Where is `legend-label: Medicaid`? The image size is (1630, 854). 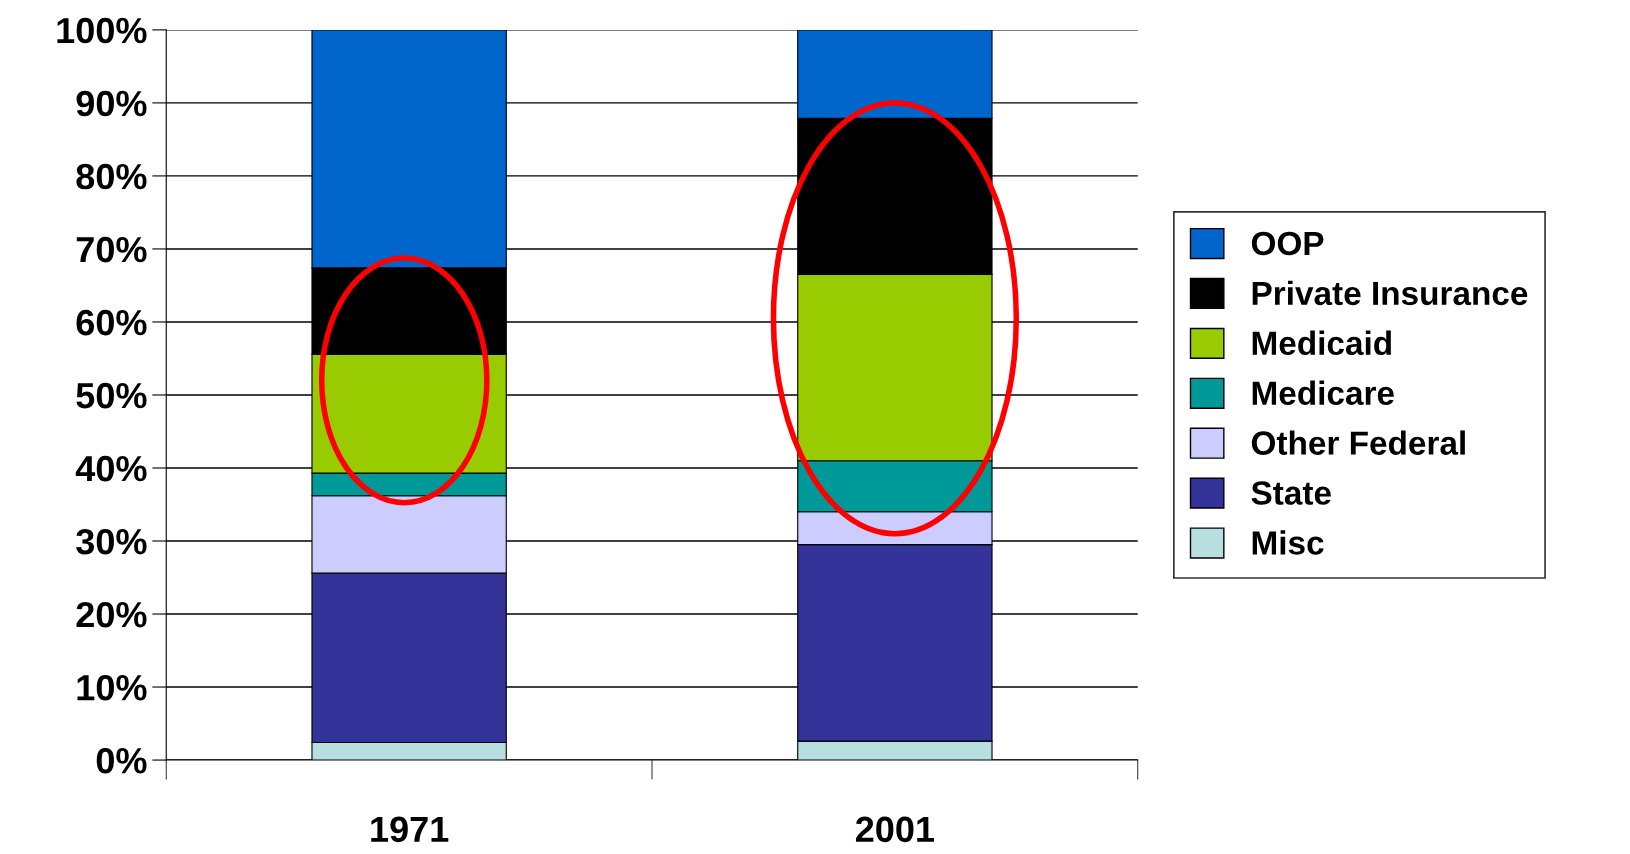
legend-label: Medicaid is located at coordinates (1321, 343).